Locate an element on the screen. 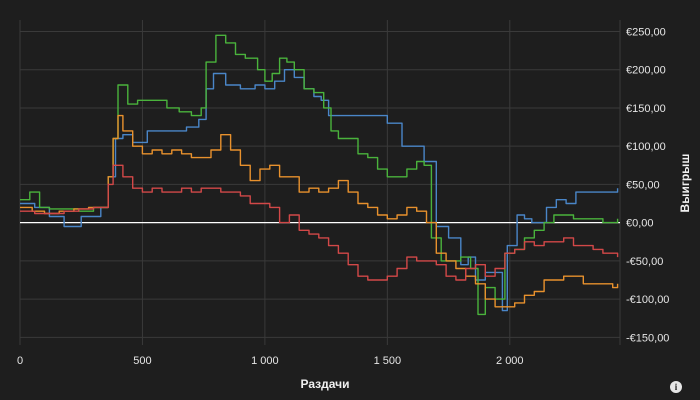 This screenshot has width=700, height=400. x-tick-label: 1 500 is located at coordinates (388, 361).